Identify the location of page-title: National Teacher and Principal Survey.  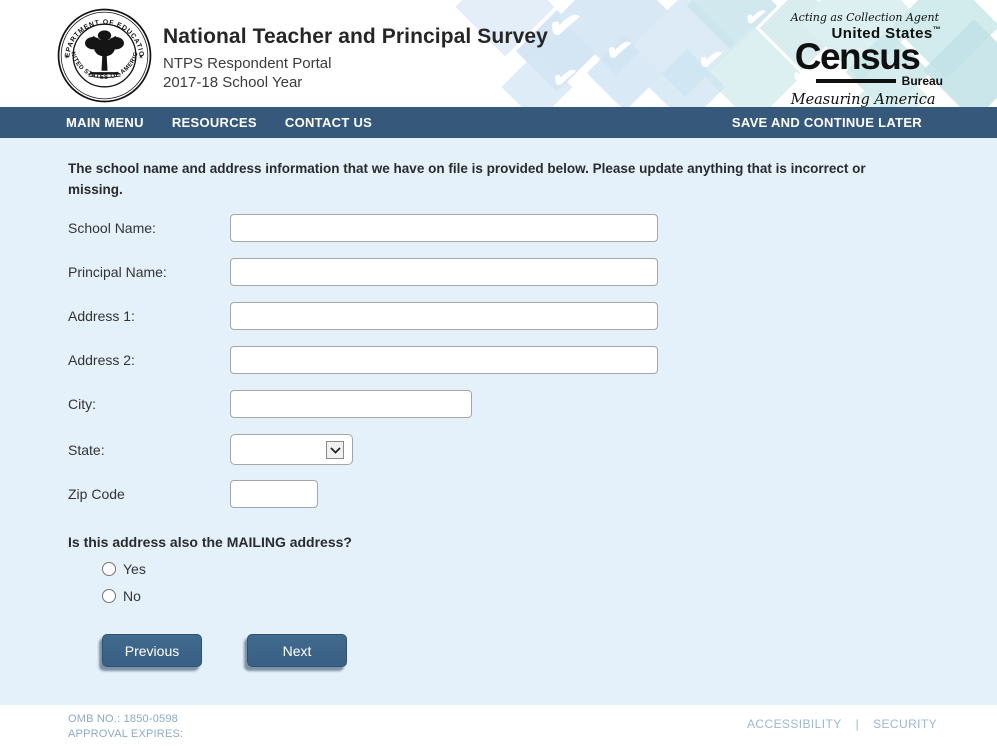
(355, 36).